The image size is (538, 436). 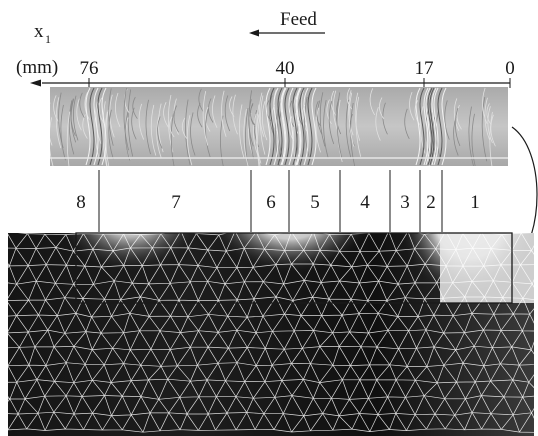 I want to click on zone-label-8: 8, so click(x=81, y=202).